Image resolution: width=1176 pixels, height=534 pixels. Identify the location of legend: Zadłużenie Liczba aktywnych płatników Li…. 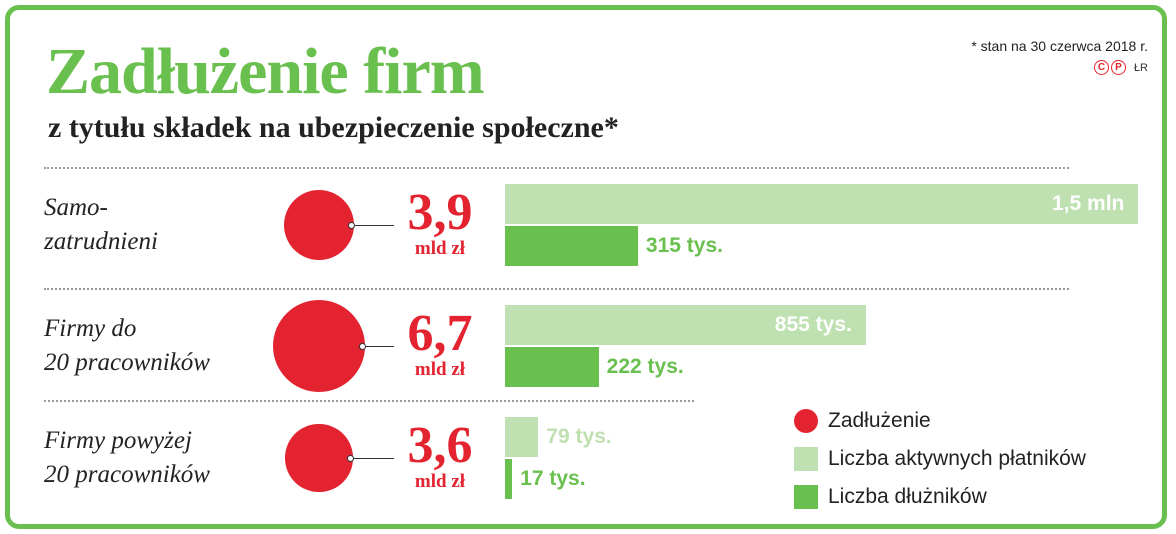
(940, 459).